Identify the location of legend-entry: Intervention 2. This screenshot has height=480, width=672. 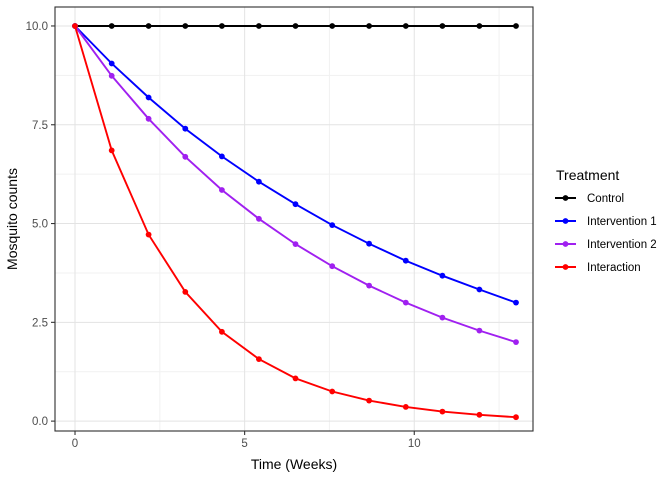
(606, 245).